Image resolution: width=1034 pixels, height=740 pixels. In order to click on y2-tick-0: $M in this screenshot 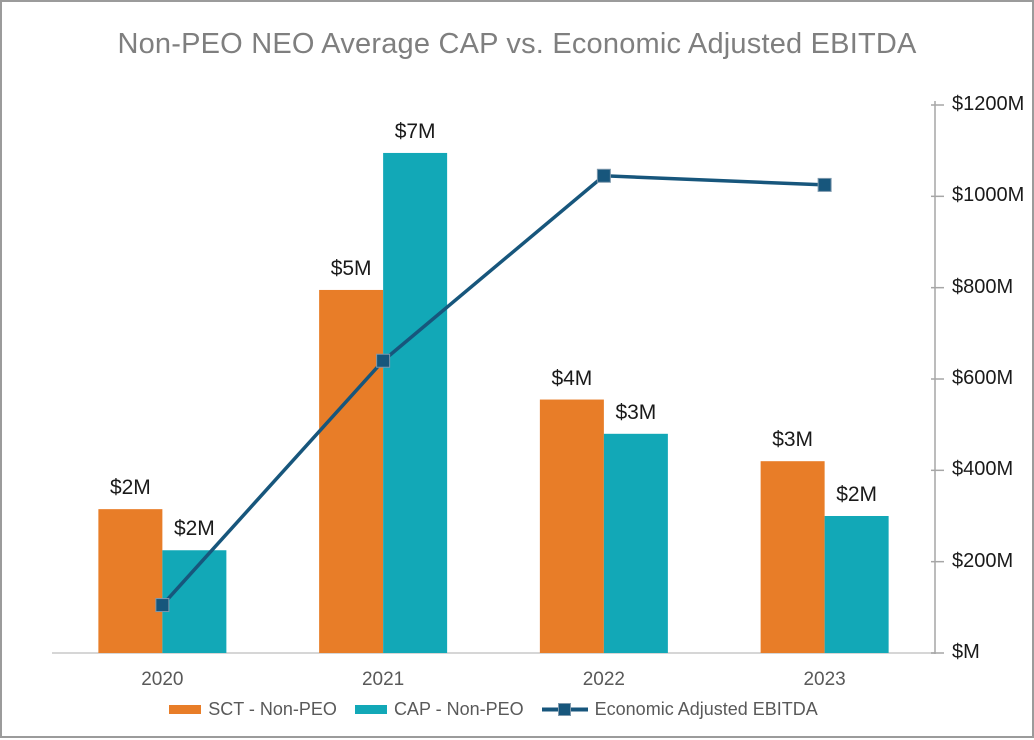, I will do `click(966, 652)`.